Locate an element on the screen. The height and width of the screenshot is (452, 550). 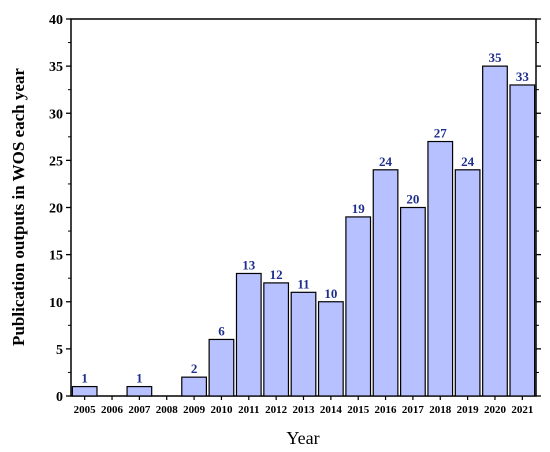
x-tick-label-2016: 2016 is located at coordinates (386, 410).